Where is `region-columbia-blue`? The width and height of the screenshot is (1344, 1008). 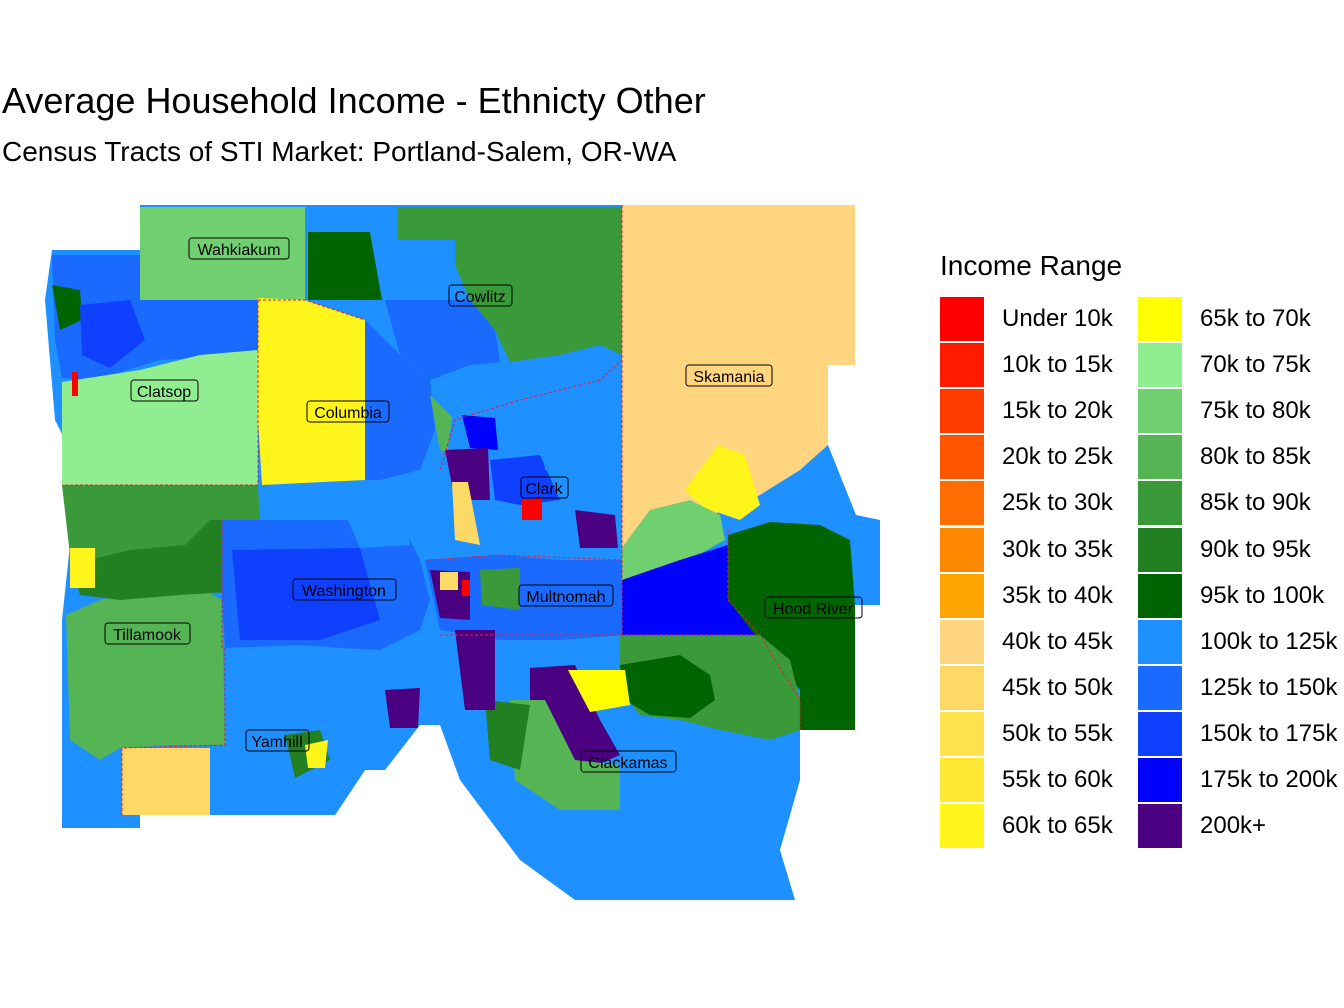 region-columbia-blue is located at coordinates (400, 400).